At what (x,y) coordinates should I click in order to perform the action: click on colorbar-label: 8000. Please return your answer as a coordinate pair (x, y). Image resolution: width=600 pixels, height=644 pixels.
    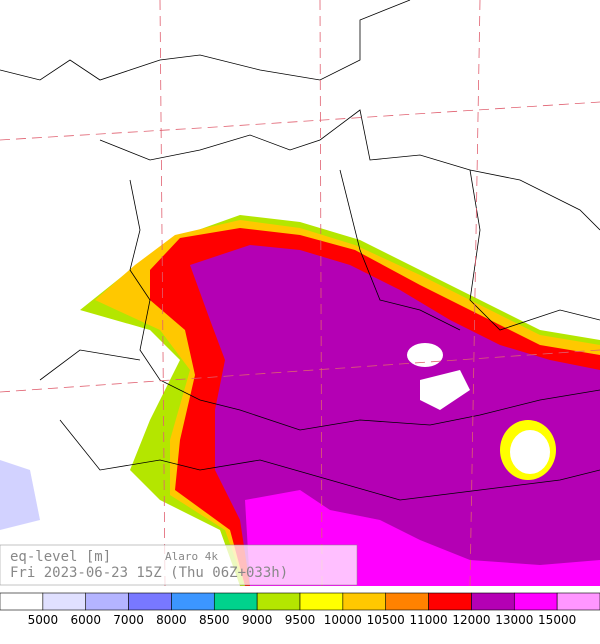
    Looking at the image, I should click on (171, 620).